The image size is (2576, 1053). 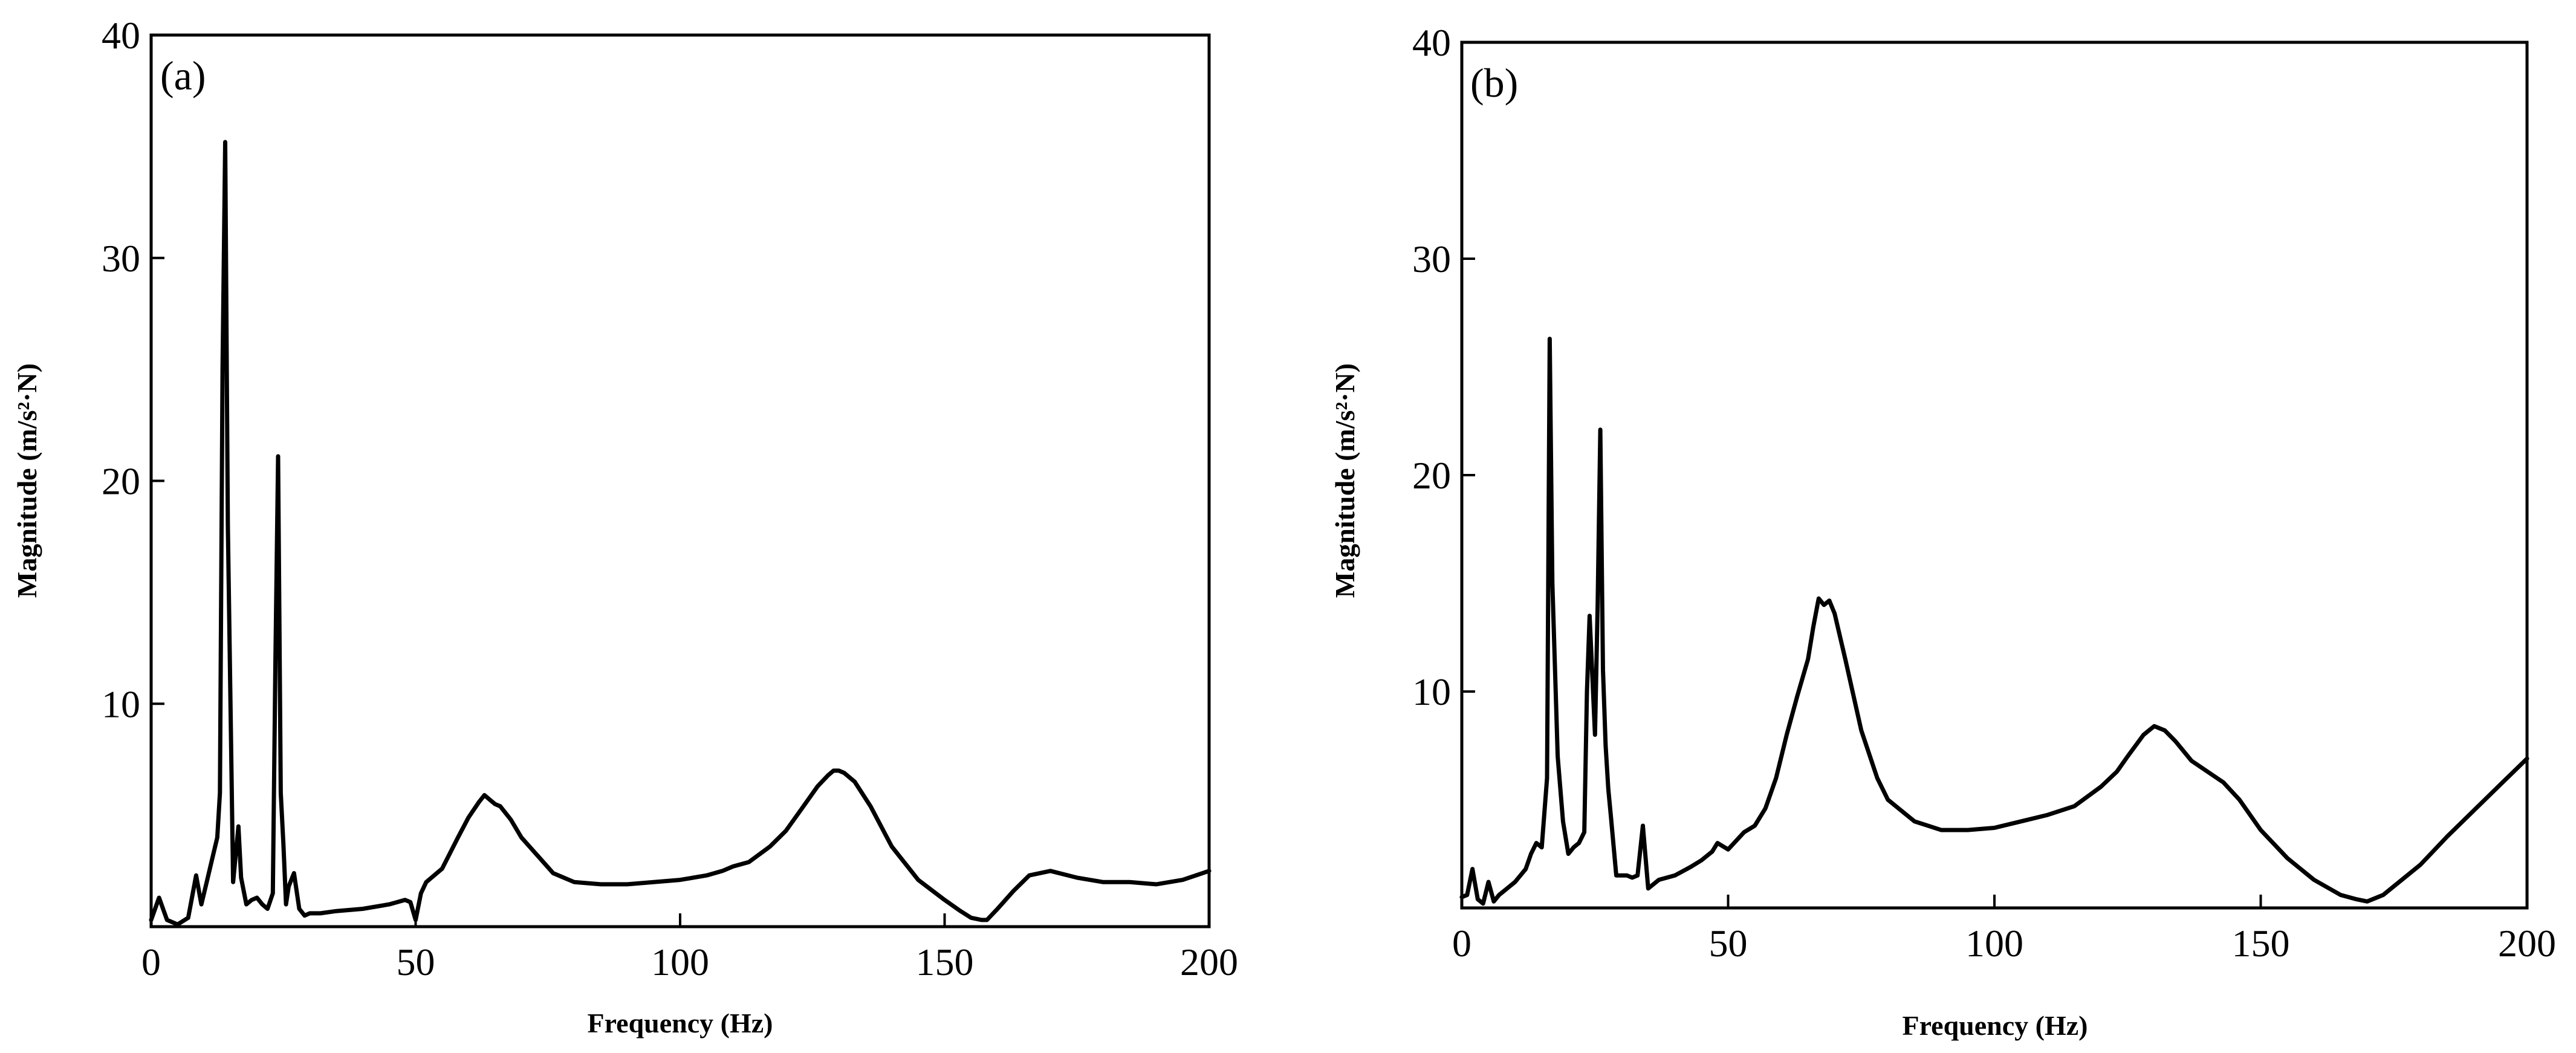 What do you see at coordinates (416, 962) in the screenshot?
I see `x-tick-label-a-50: 50` at bounding box center [416, 962].